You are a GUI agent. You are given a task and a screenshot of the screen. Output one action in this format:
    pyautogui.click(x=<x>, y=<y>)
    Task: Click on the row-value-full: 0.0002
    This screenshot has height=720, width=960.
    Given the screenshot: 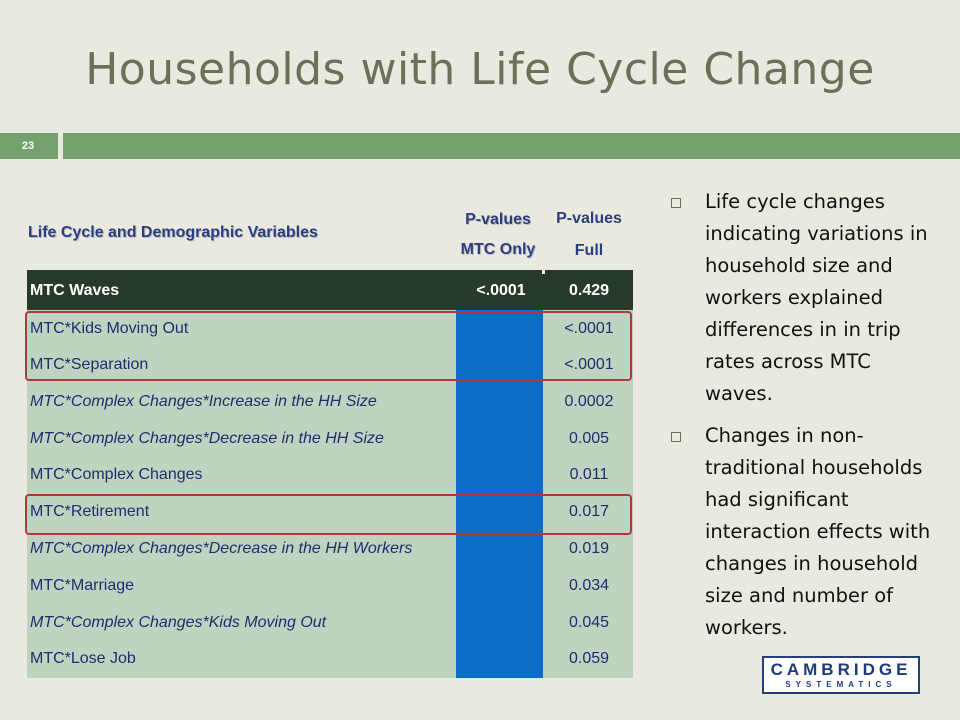 What is the action you would take?
    pyautogui.click(x=589, y=401)
    